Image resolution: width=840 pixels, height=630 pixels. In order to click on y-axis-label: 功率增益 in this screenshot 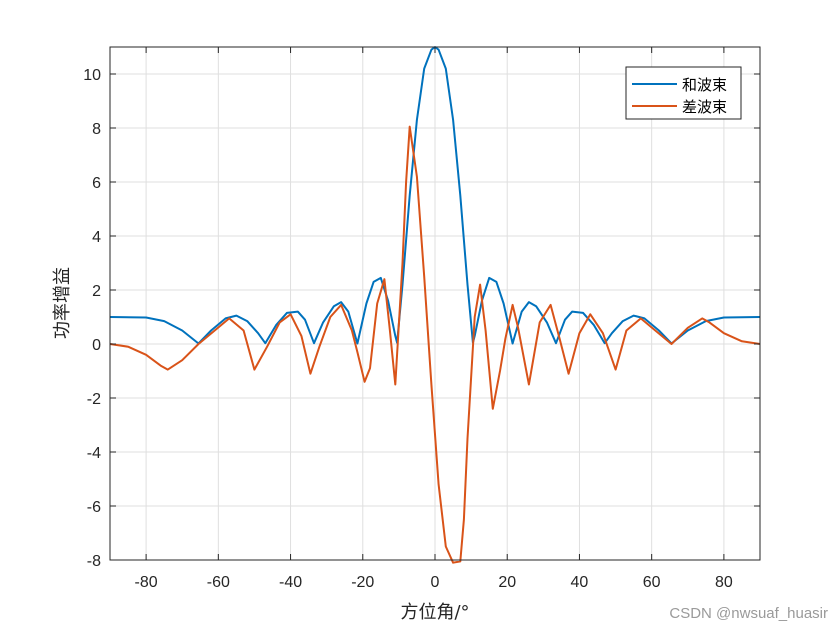, I will do `click(62, 303)`.